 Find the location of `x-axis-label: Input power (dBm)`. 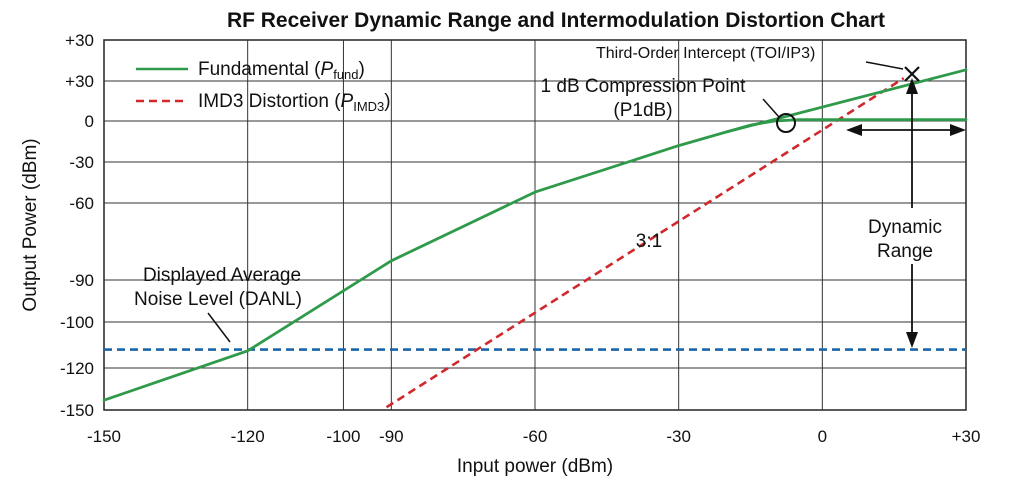

x-axis-label: Input power (dBm) is located at coordinates (535, 466).